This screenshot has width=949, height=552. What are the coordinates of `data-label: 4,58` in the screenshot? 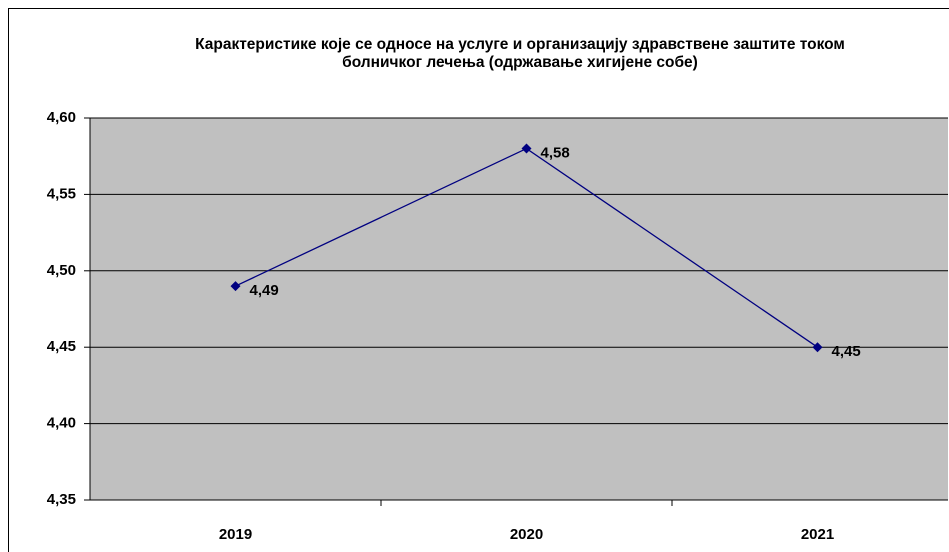 It's located at (555, 153).